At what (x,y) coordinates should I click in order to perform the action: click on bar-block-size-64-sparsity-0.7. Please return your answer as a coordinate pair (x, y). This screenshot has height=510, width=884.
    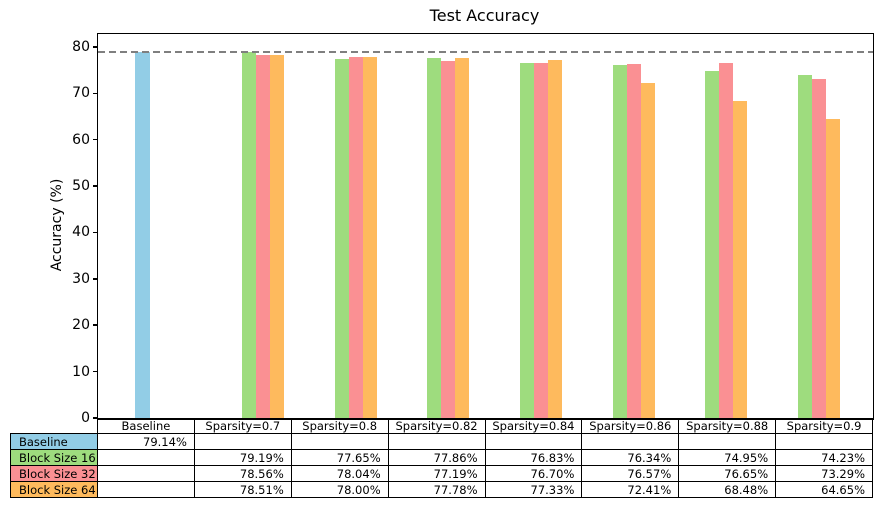
    Looking at the image, I should click on (277, 236).